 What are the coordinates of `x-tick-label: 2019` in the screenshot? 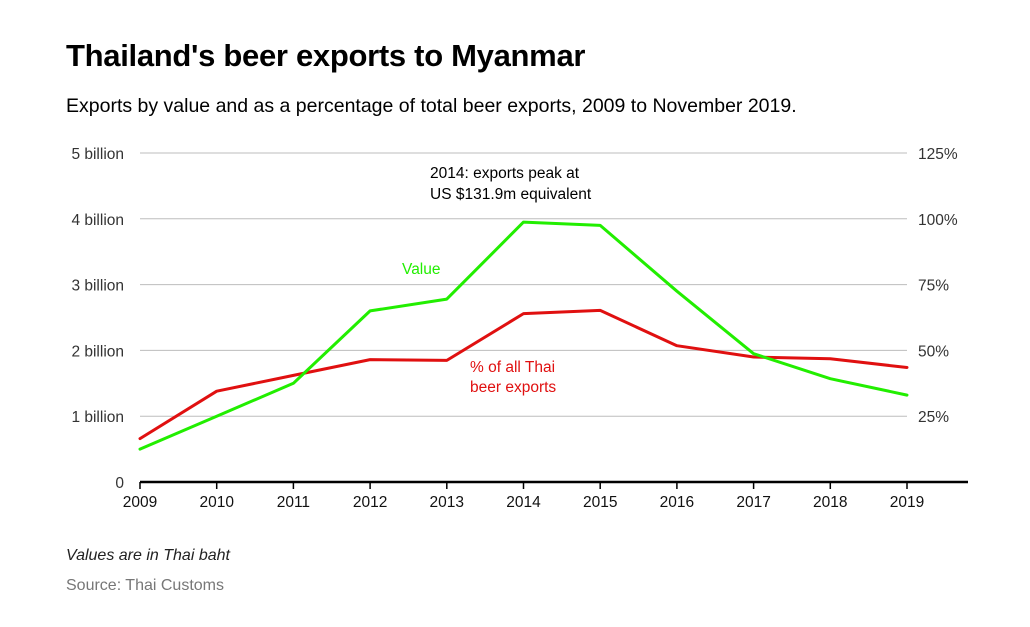 It's located at (907, 502).